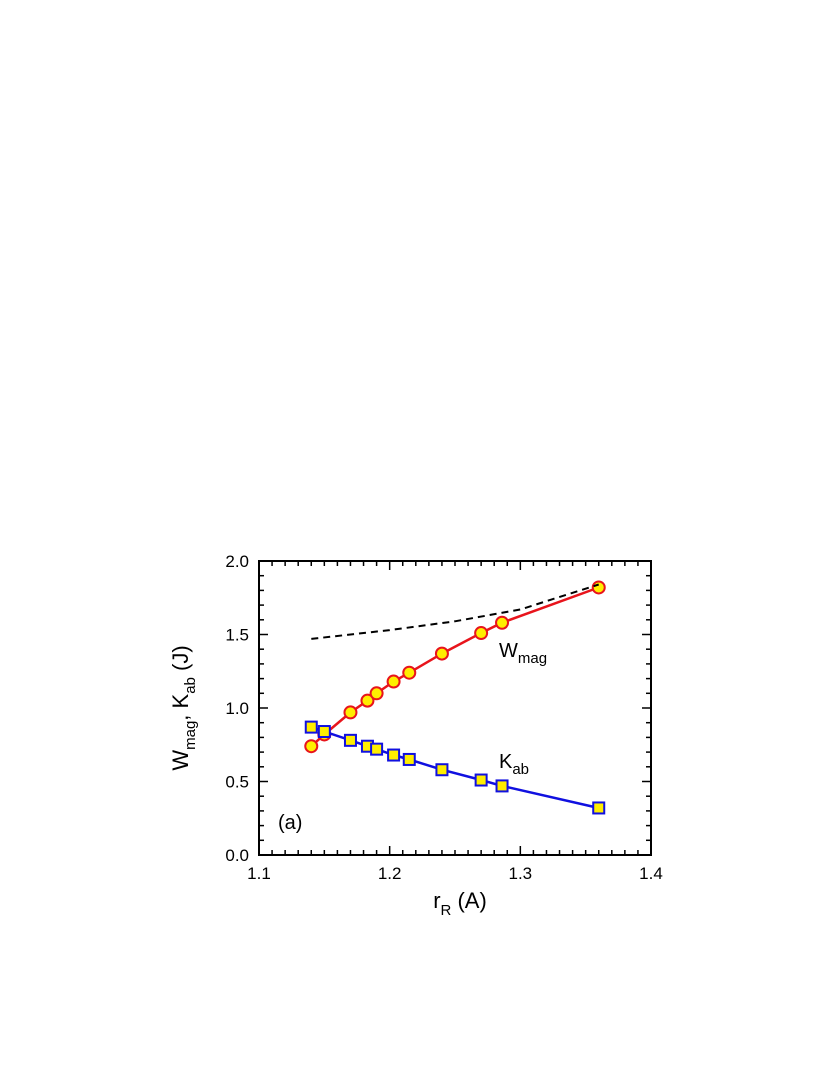 The image size is (830, 1075). I want to click on plot-frame, so click(455, 708).